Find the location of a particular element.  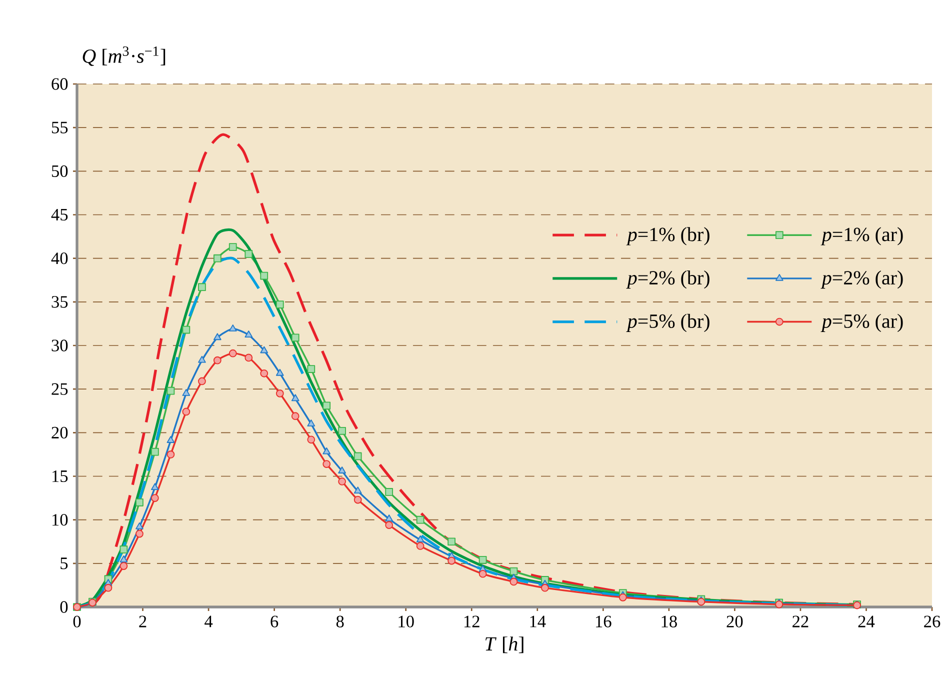

x-tick-label: 26 is located at coordinates (932, 622).